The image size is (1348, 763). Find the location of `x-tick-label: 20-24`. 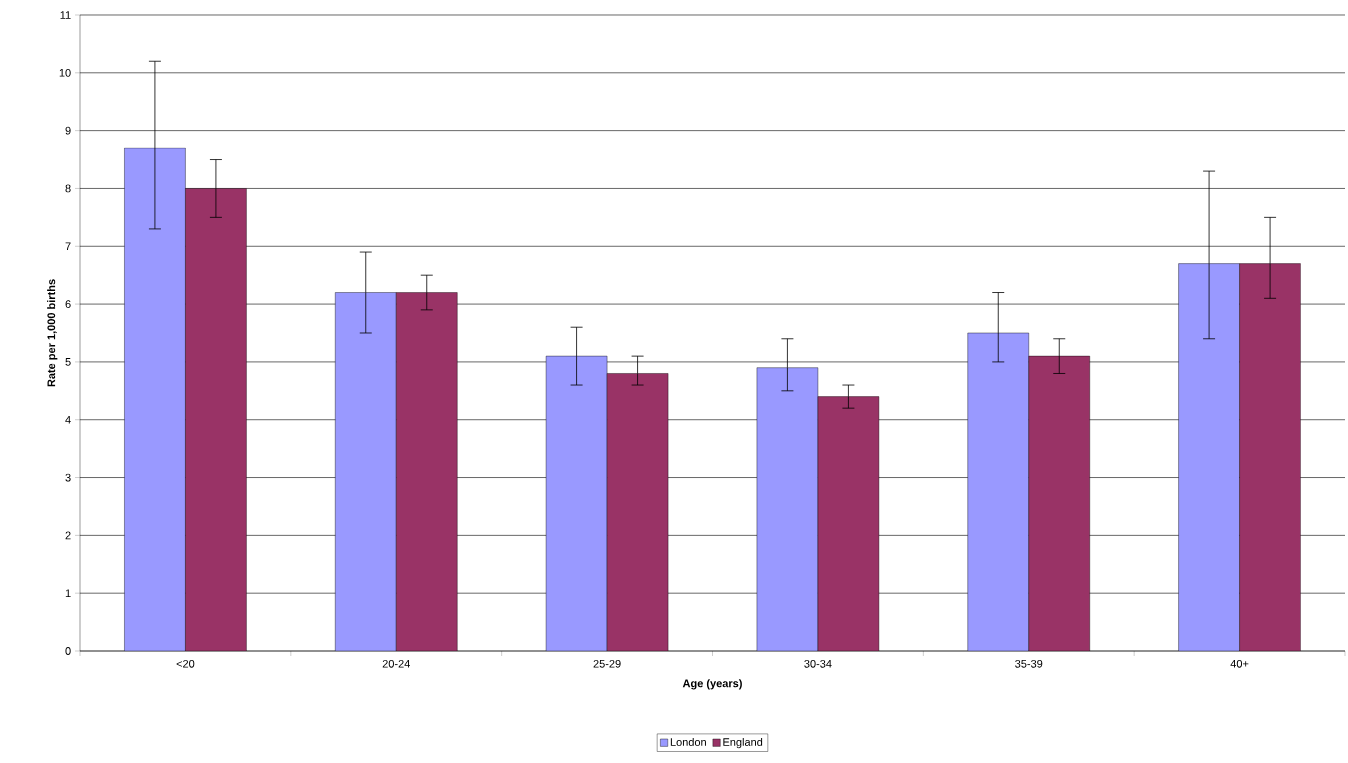

x-tick-label: 20-24 is located at coordinates (396, 663).